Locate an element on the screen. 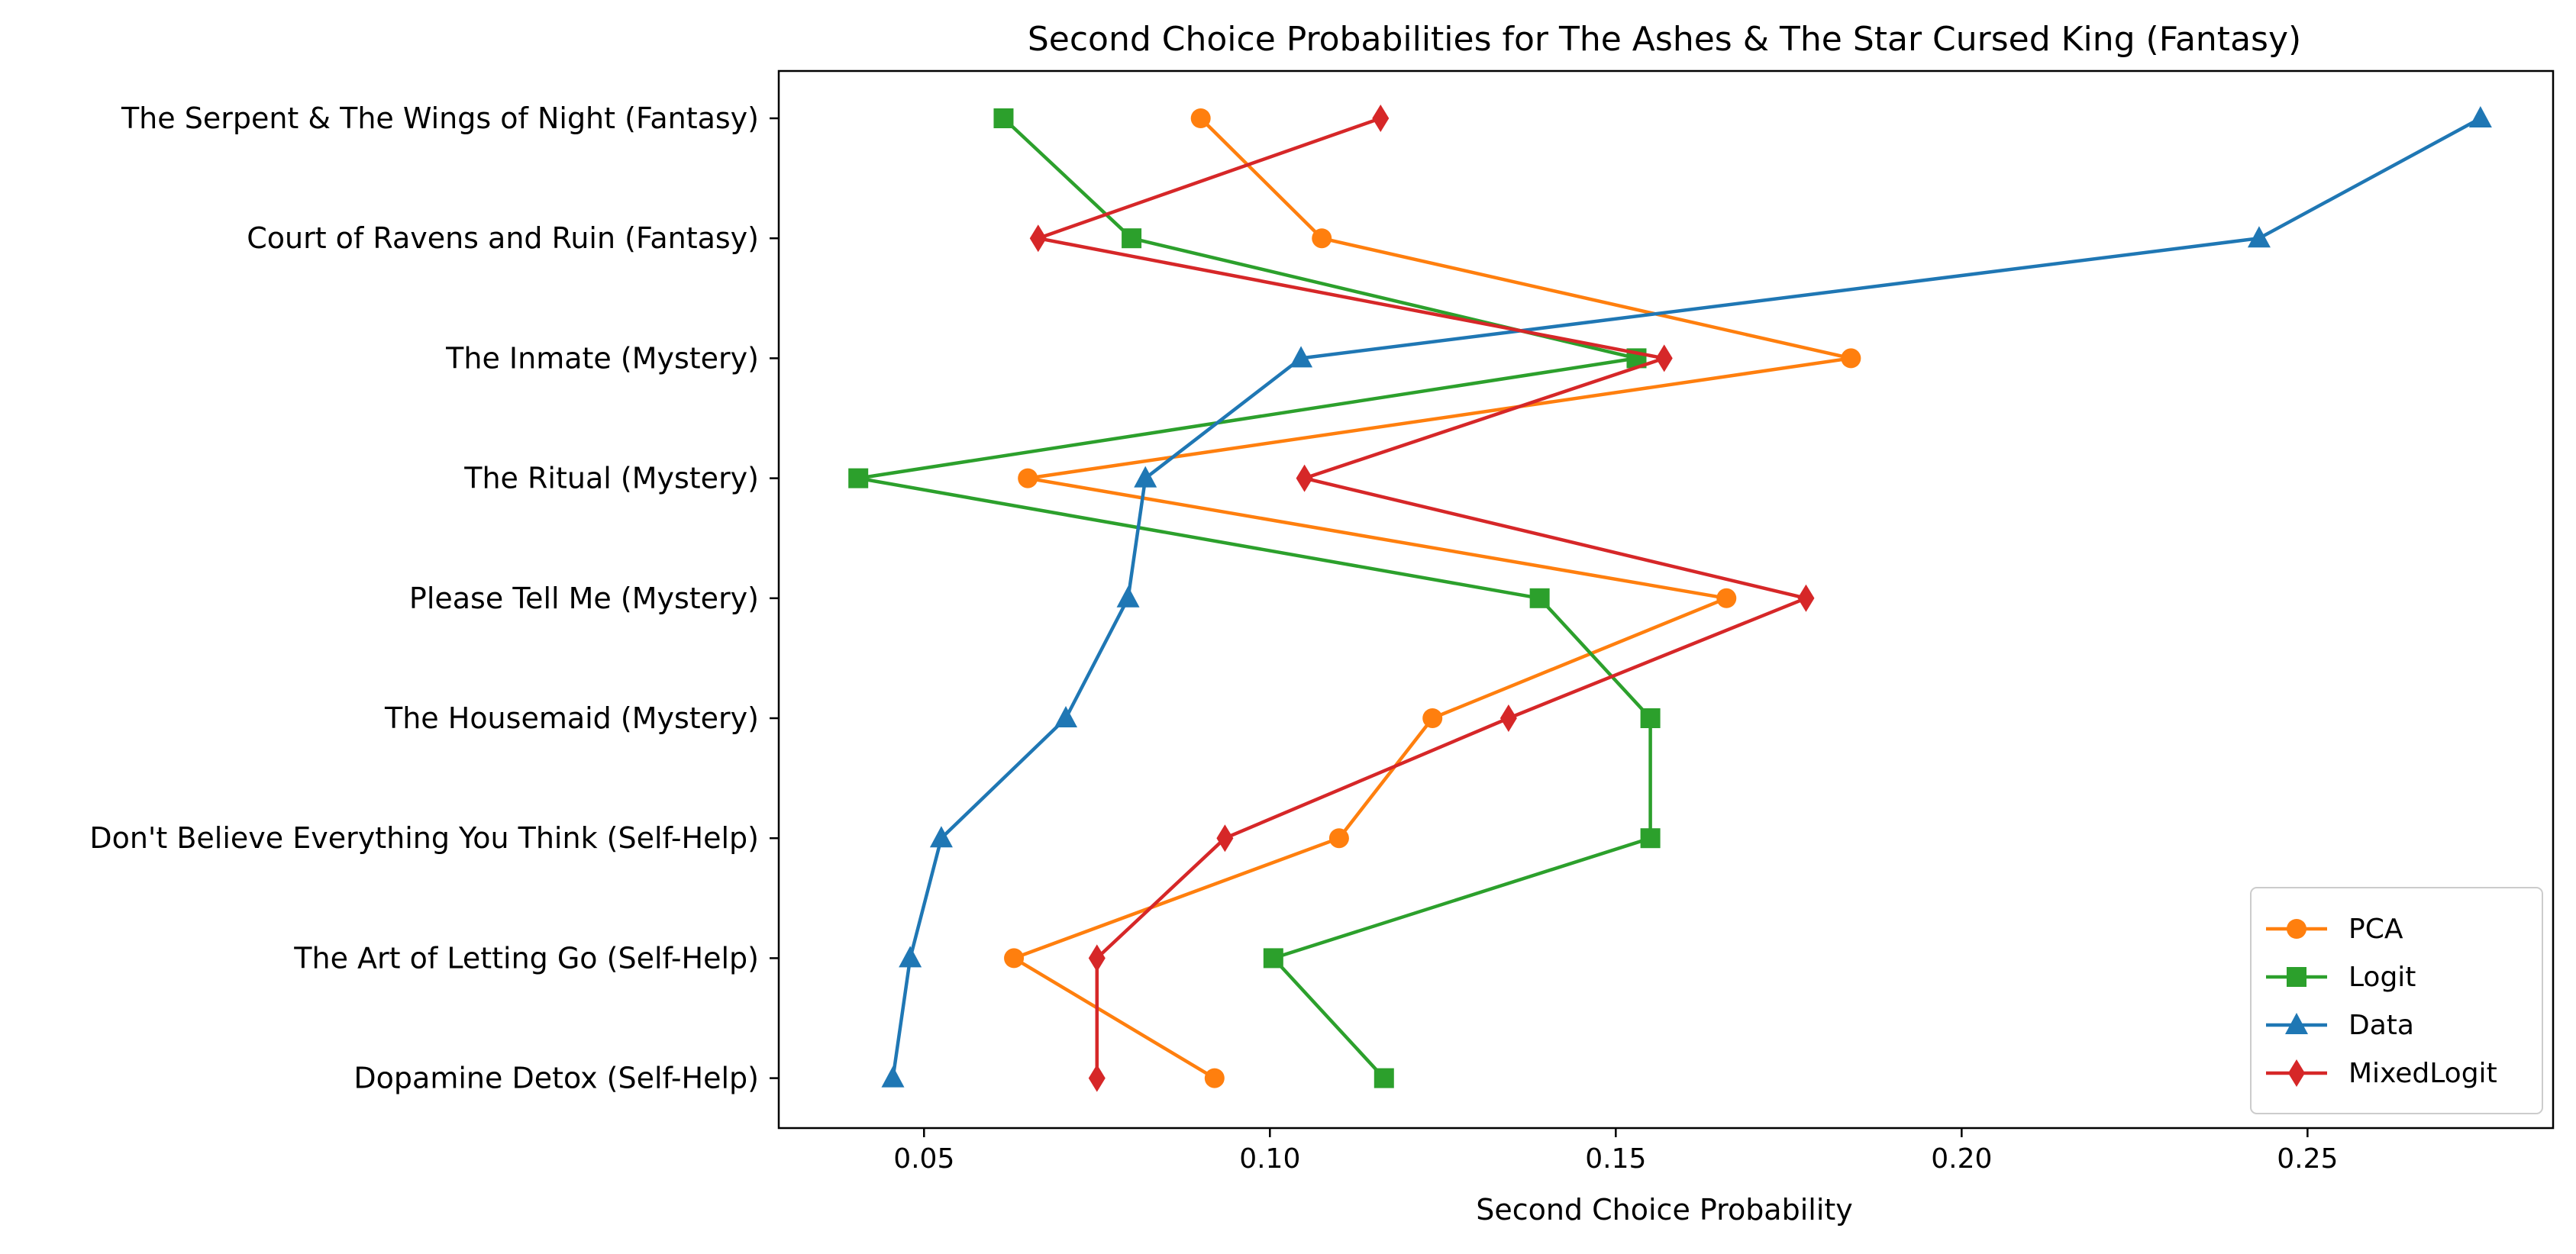 The height and width of the screenshot is (1254, 2576). y-tick-label: The Ritual (Mystery) is located at coordinates (611, 478).